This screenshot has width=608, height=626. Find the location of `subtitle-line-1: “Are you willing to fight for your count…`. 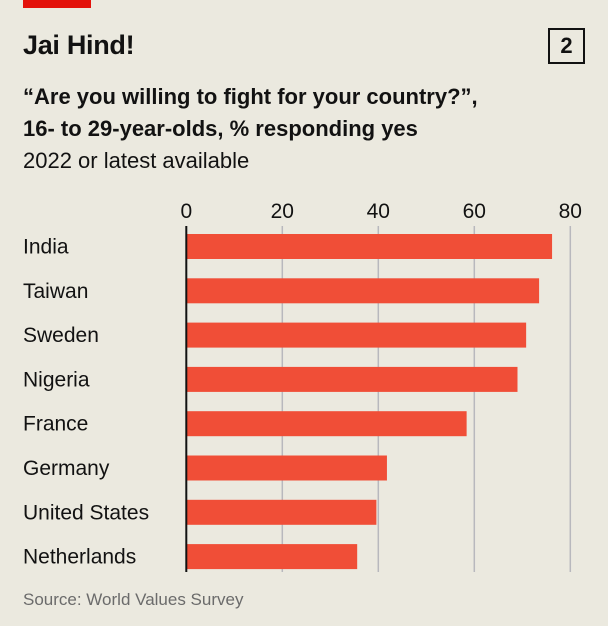

subtitle-line-1: “Are you willing to fight for your count… is located at coordinates (250, 96).